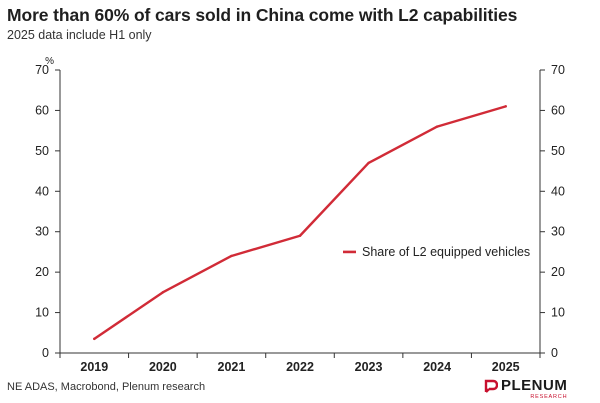 This screenshot has width=600, height=403. Describe the element at coordinates (42, 191) in the screenshot. I see `y-tick-label-left: 40` at that location.